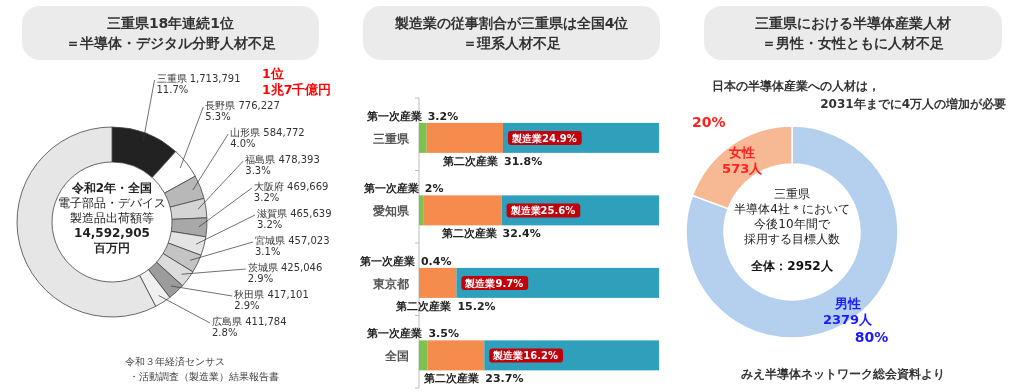 The height and width of the screenshot is (392, 1024). What do you see at coordinates (267, 138) in the screenshot?
I see `slice-label: 山形県 584,772 4.0%` at bounding box center [267, 138].